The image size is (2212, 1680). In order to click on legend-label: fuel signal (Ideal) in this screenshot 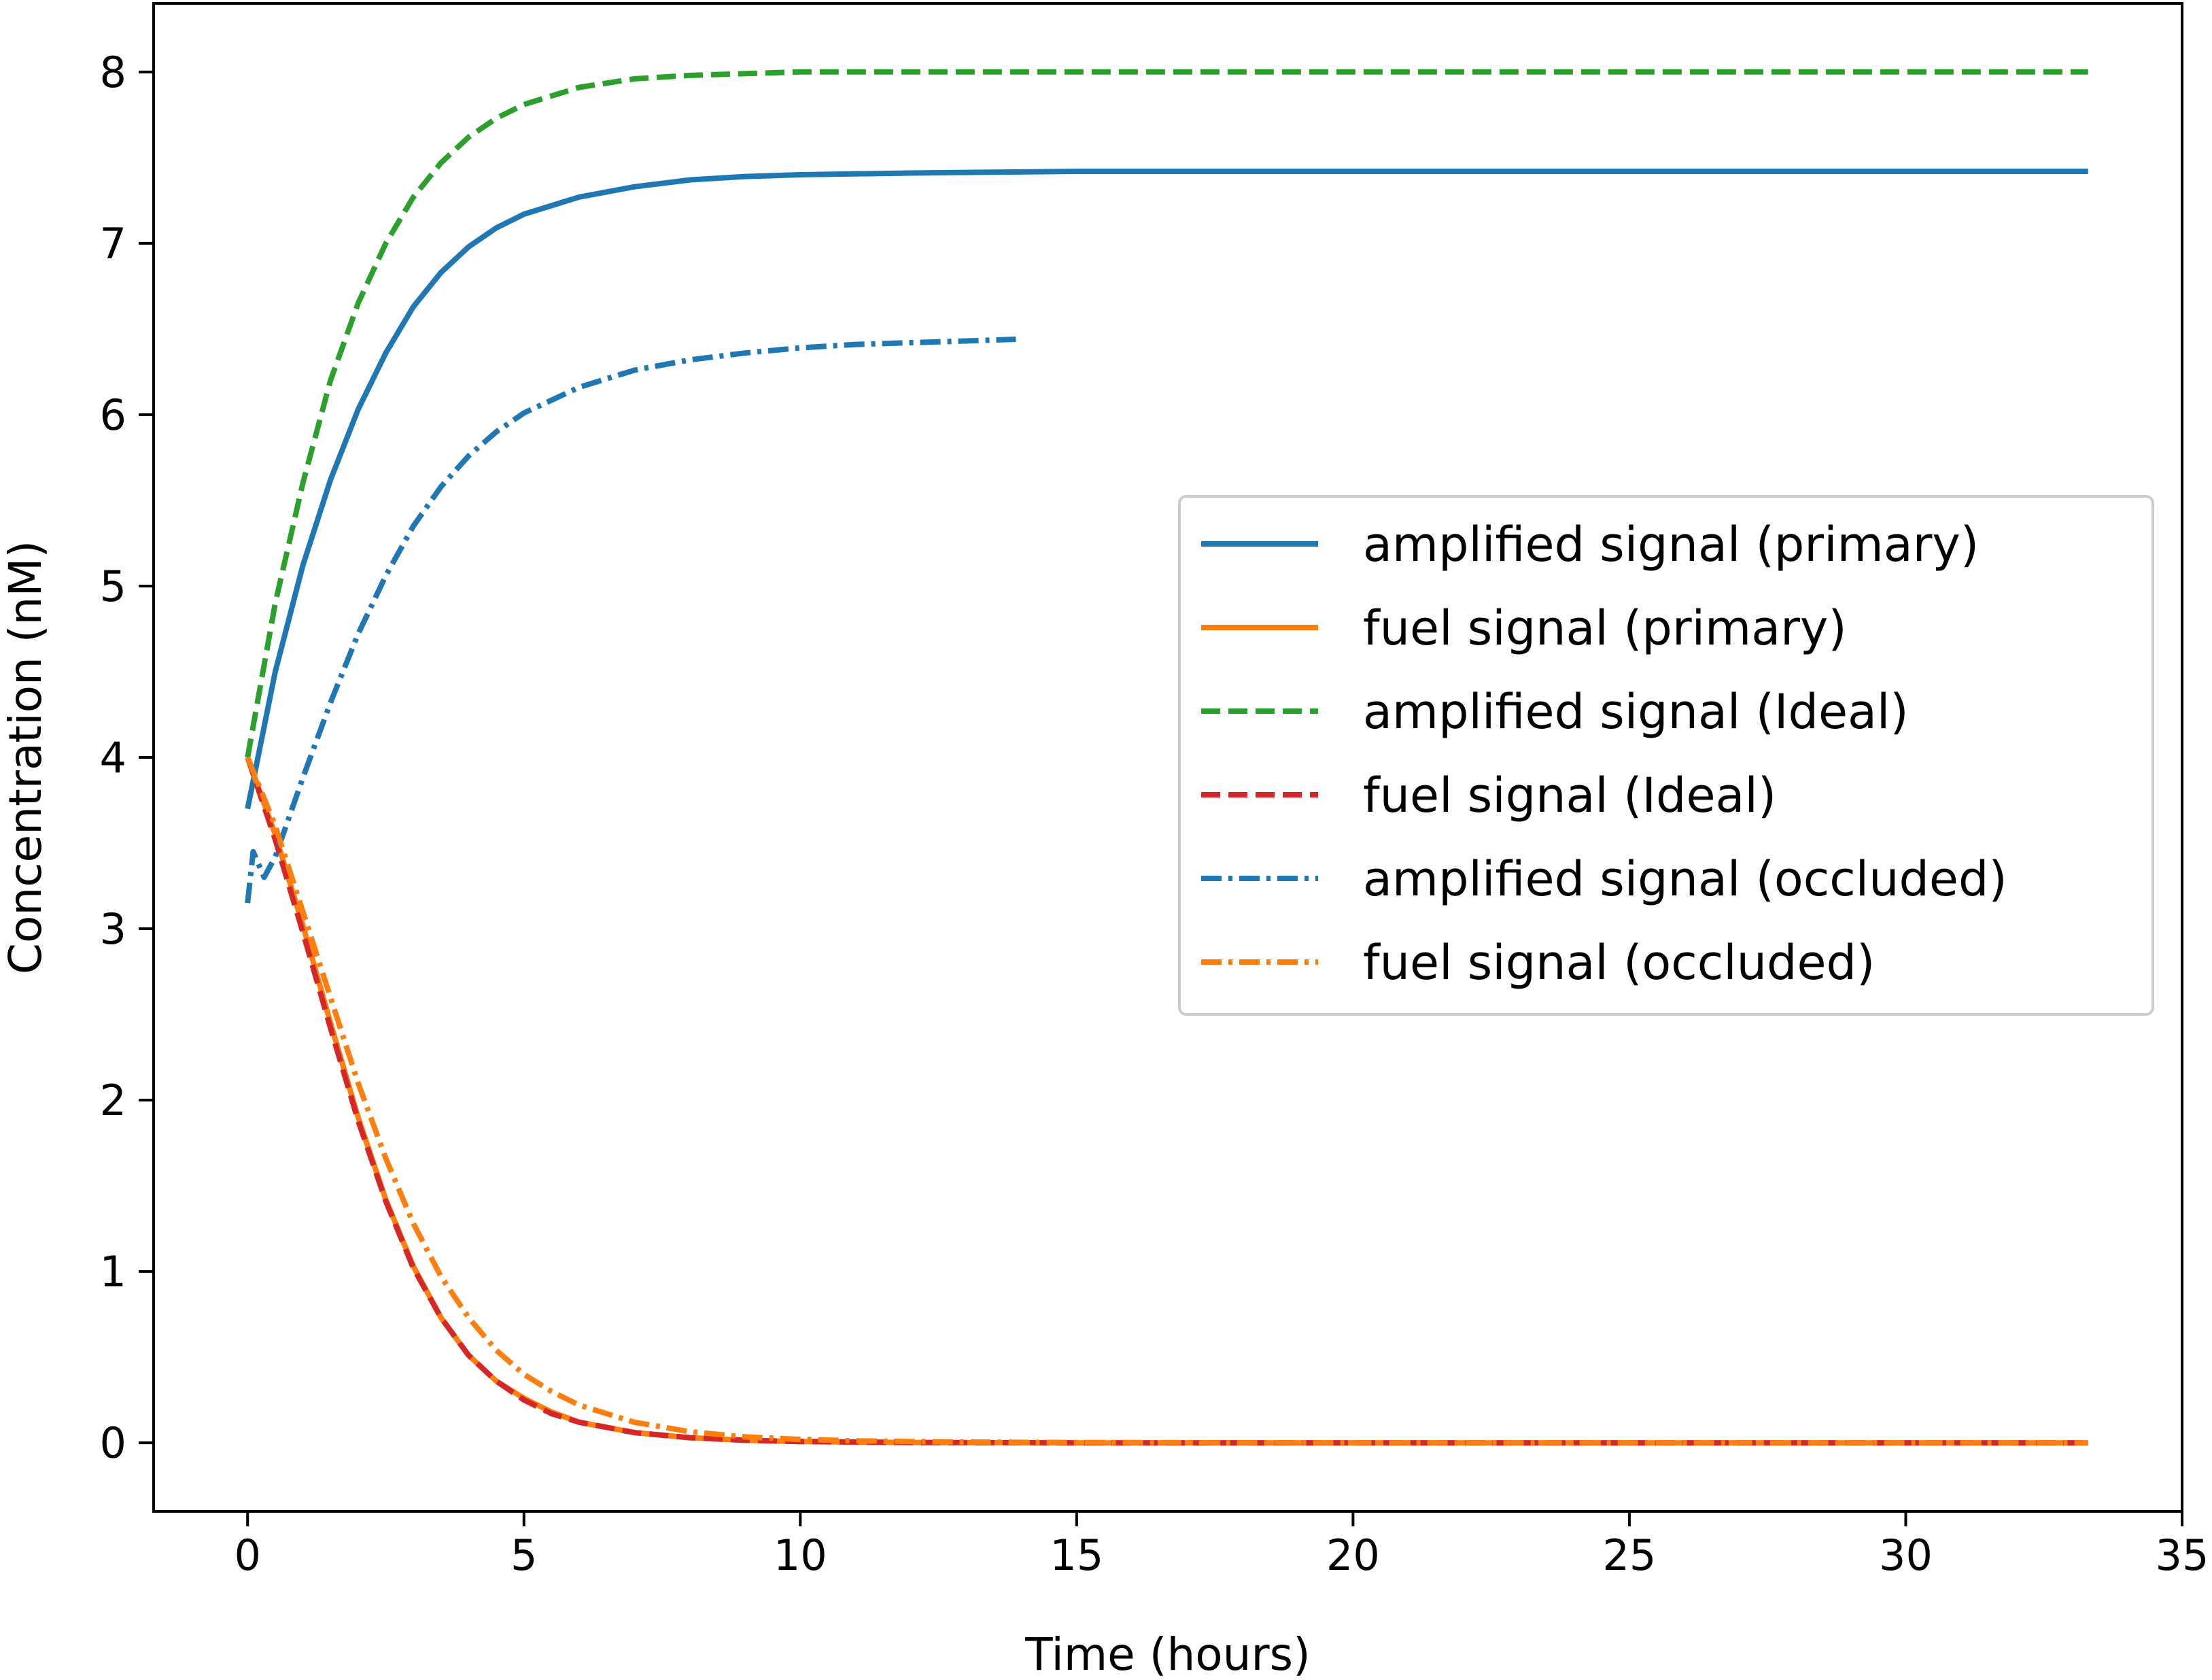, I will do `click(1569, 795)`.